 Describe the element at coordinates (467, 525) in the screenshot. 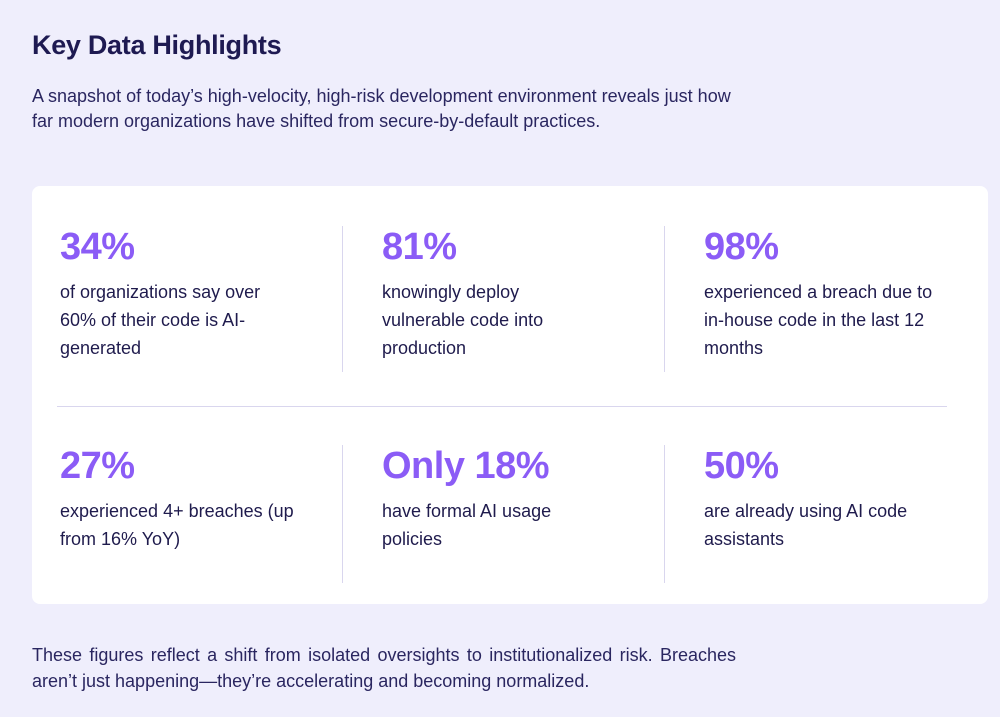

I see `stat-description: have formal AI usage policies` at that location.